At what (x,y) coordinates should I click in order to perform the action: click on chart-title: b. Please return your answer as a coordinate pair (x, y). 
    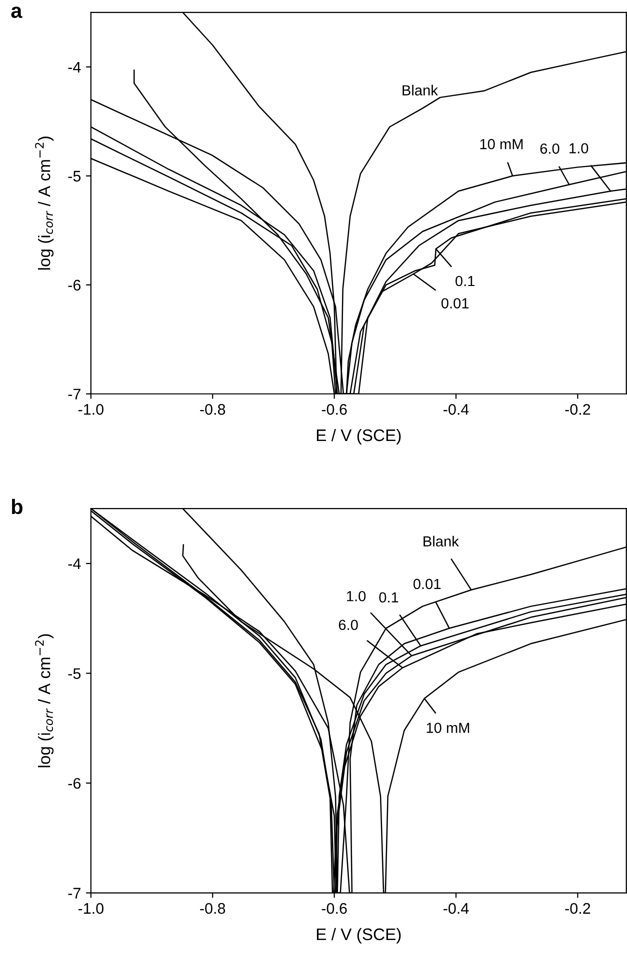
    Looking at the image, I should click on (17, 506).